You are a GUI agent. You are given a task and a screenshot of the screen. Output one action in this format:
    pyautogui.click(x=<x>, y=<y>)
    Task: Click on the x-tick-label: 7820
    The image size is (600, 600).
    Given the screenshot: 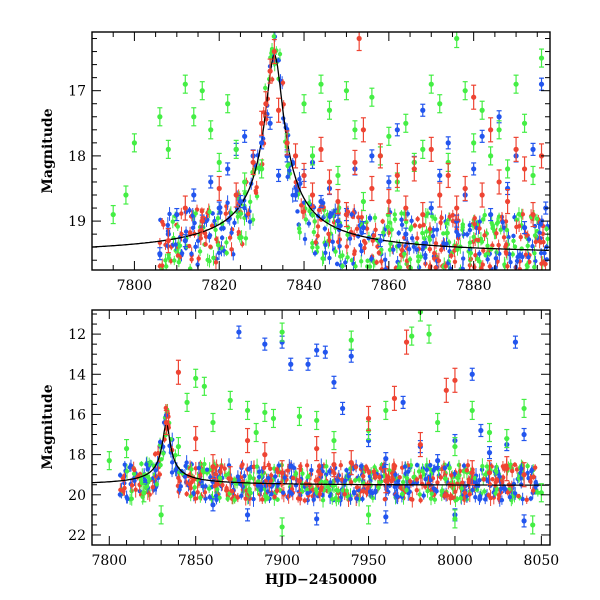 What is the action you would take?
    pyautogui.click(x=219, y=286)
    